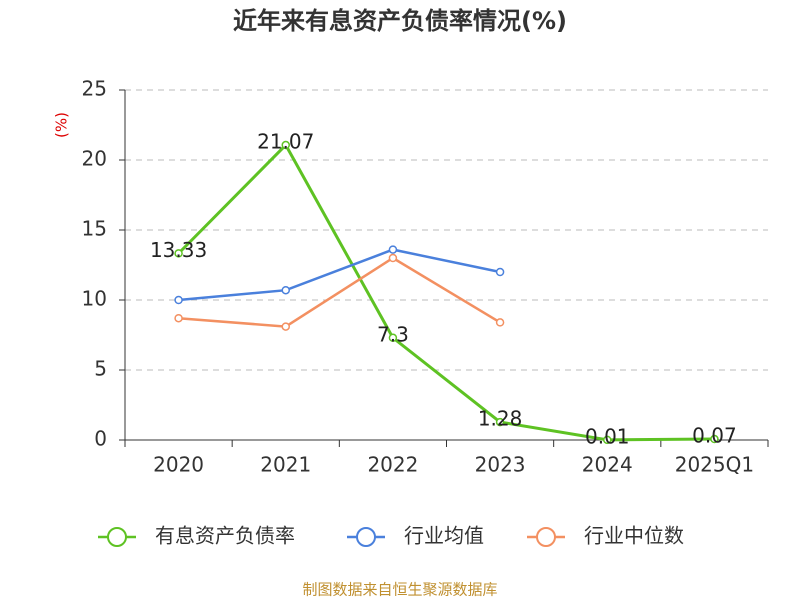  What do you see at coordinates (285, 465) in the screenshot?
I see `x-tick-label: 2021` at bounding box center [285, 465].